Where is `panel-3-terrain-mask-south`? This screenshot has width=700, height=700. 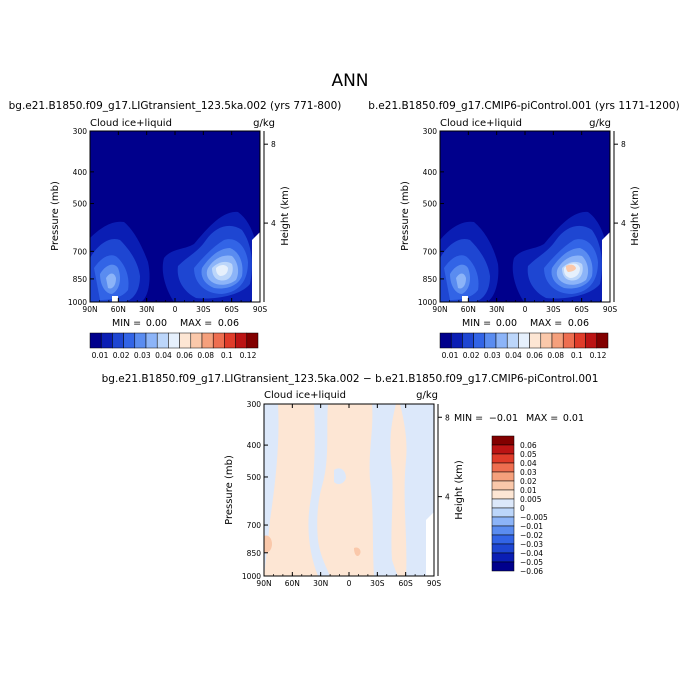 panel-3-terrain-mask-south is located at coordinates (430, 544).